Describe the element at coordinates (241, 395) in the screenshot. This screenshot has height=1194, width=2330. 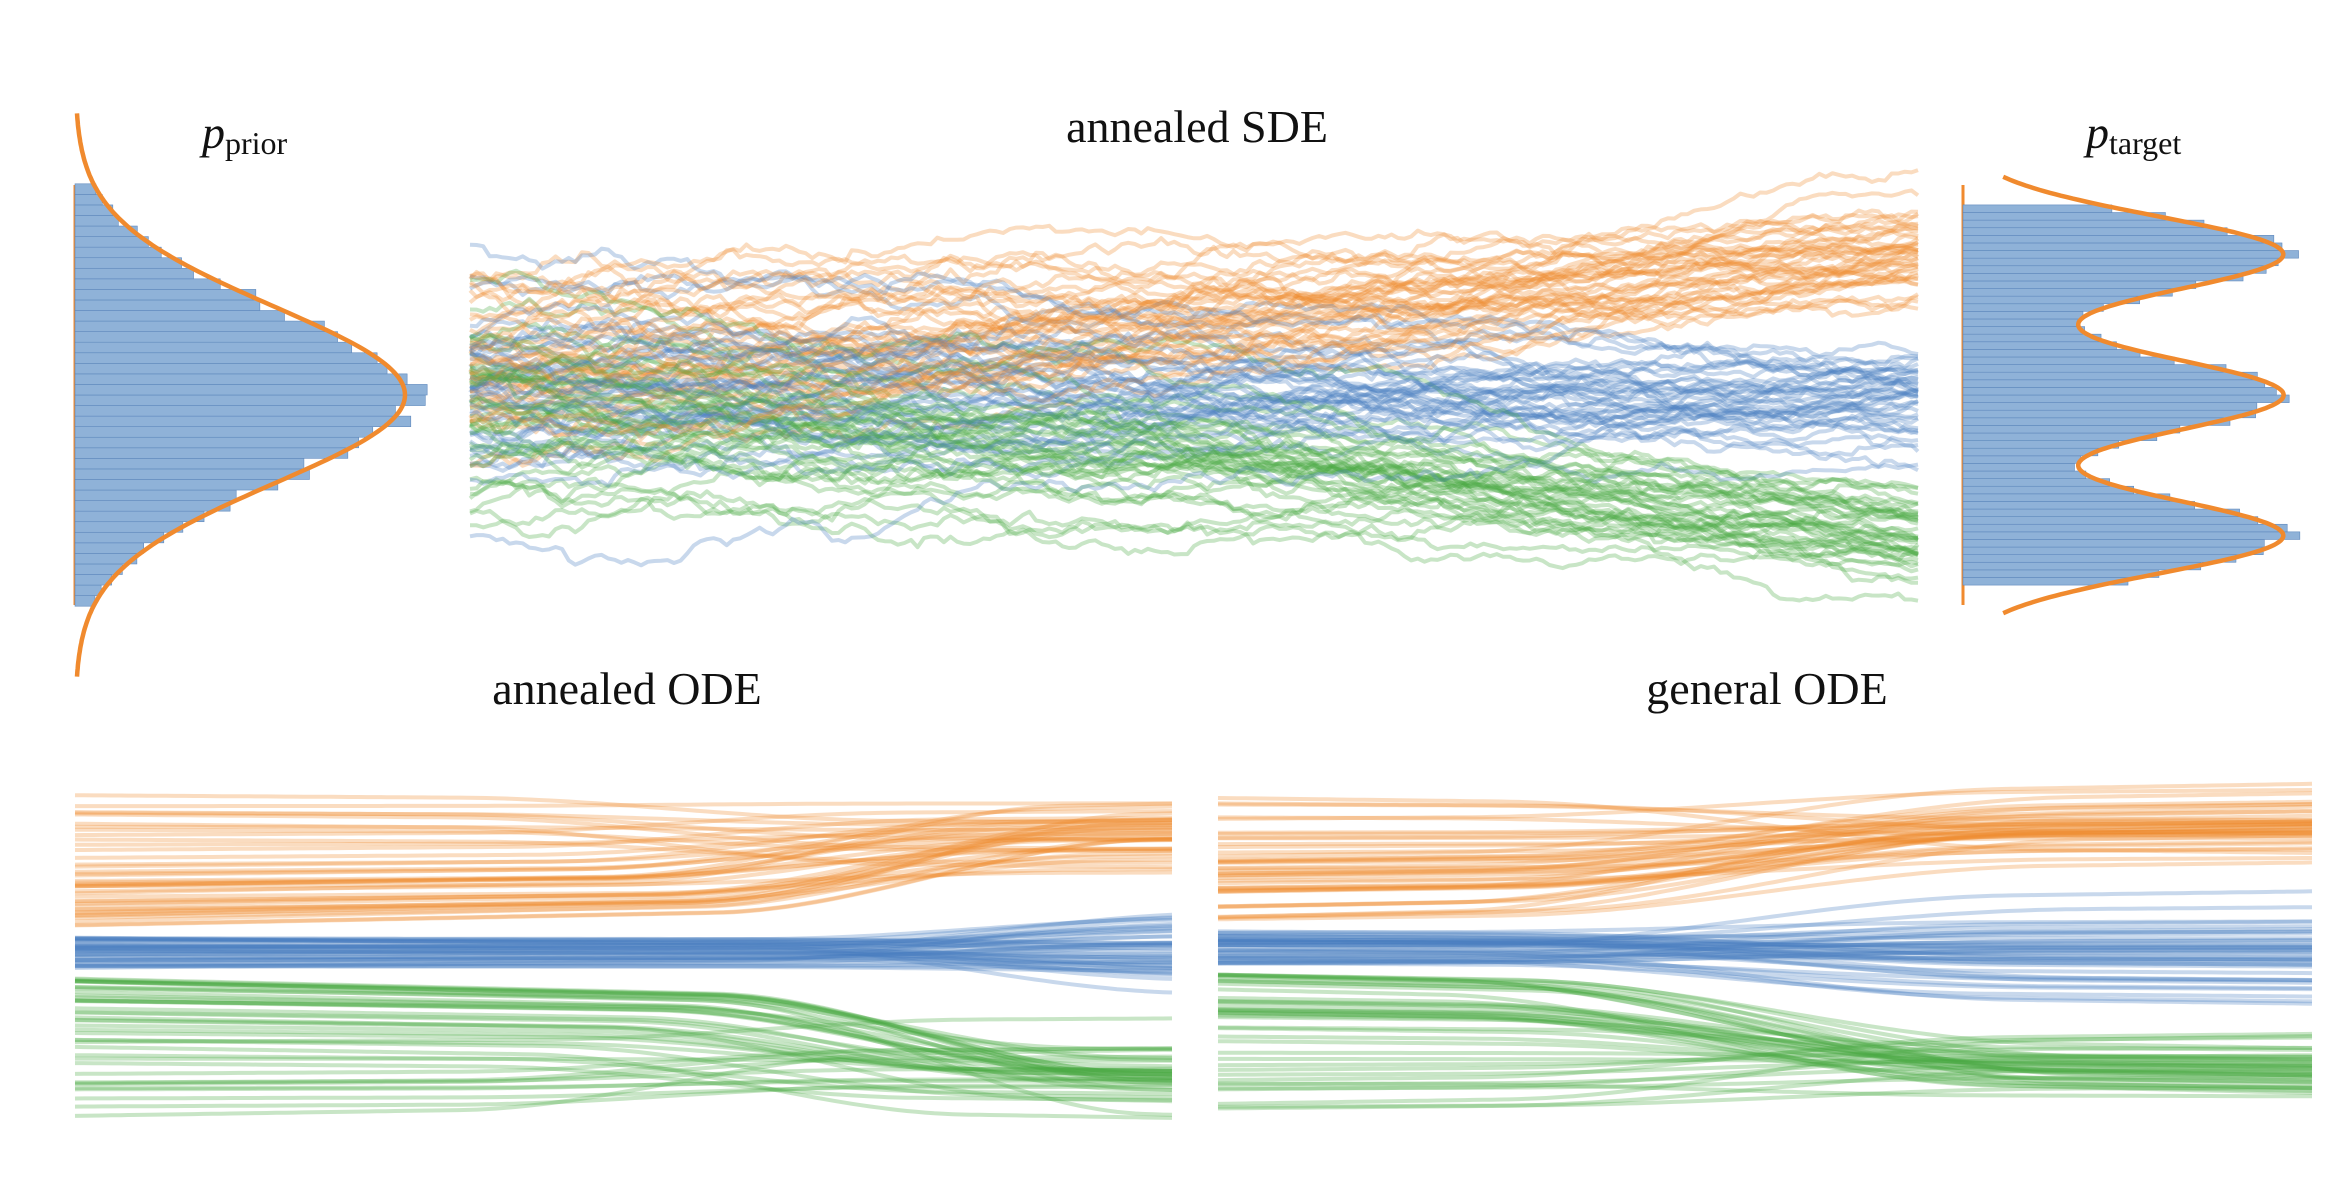
I see `prior-density-curve` at that location.